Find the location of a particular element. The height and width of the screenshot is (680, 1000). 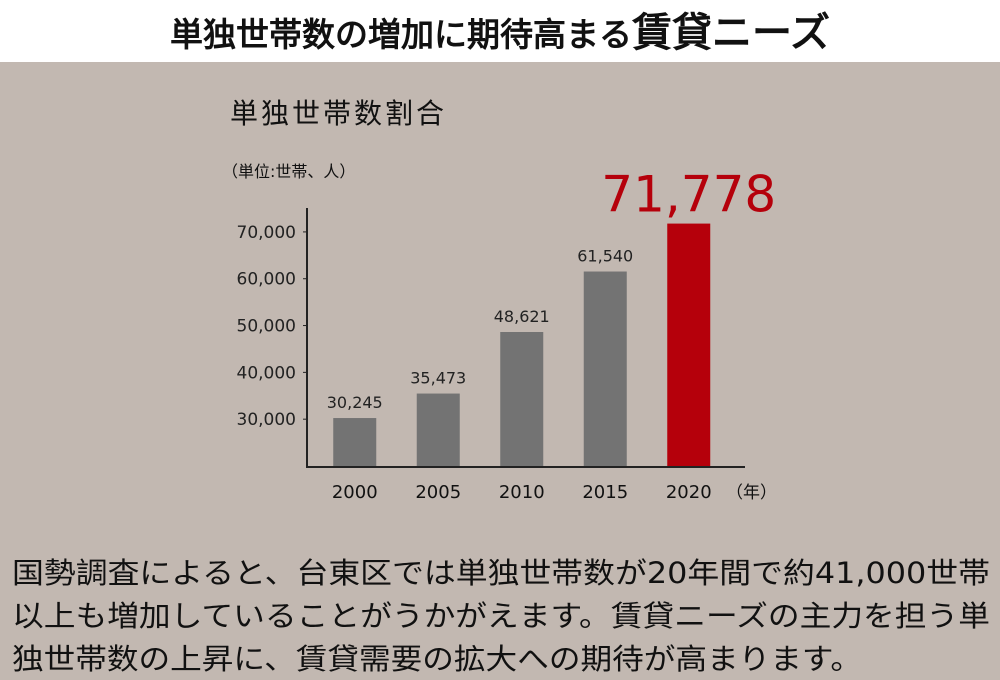

y-tick-label: 40,000 is located at coordinates (266, 373).